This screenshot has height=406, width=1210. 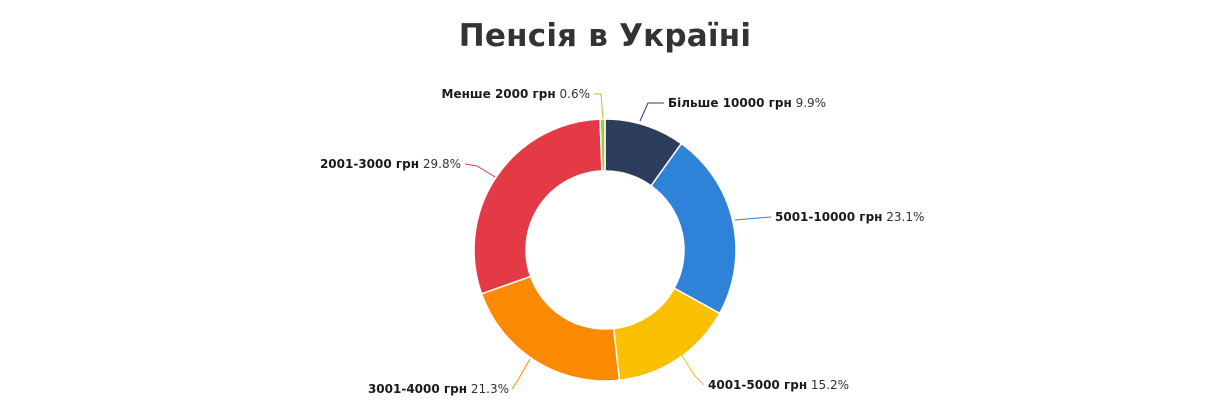 What do you see at coordinates (903, 217) in the screenshot?
I see `data-label-value: 23.1%` at bounding box center [903, 217].